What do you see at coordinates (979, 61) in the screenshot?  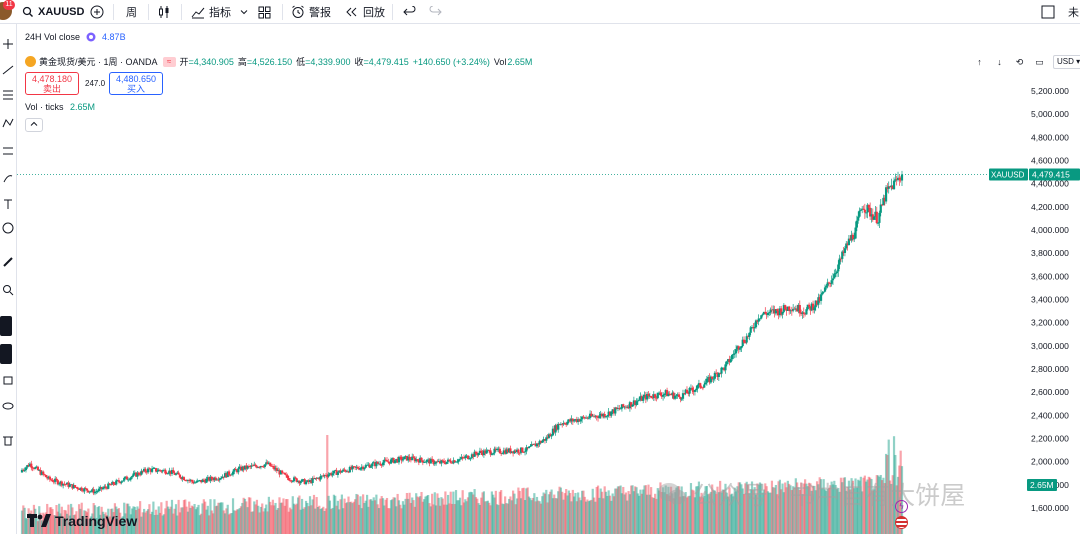 I see `scroll-up-button: ↑` at bounding box center [979, 61].